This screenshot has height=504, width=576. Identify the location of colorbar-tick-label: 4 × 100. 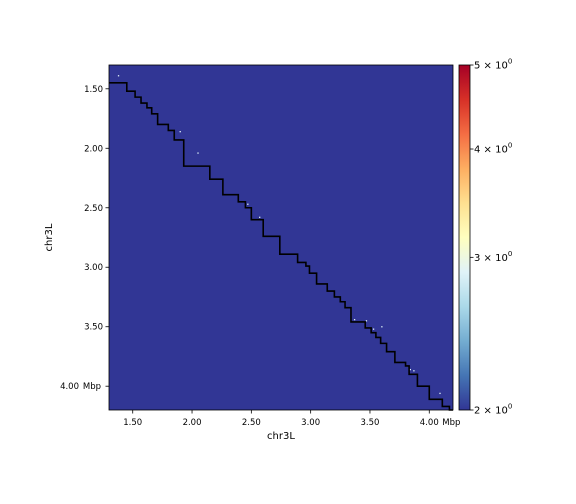
(493, 149).